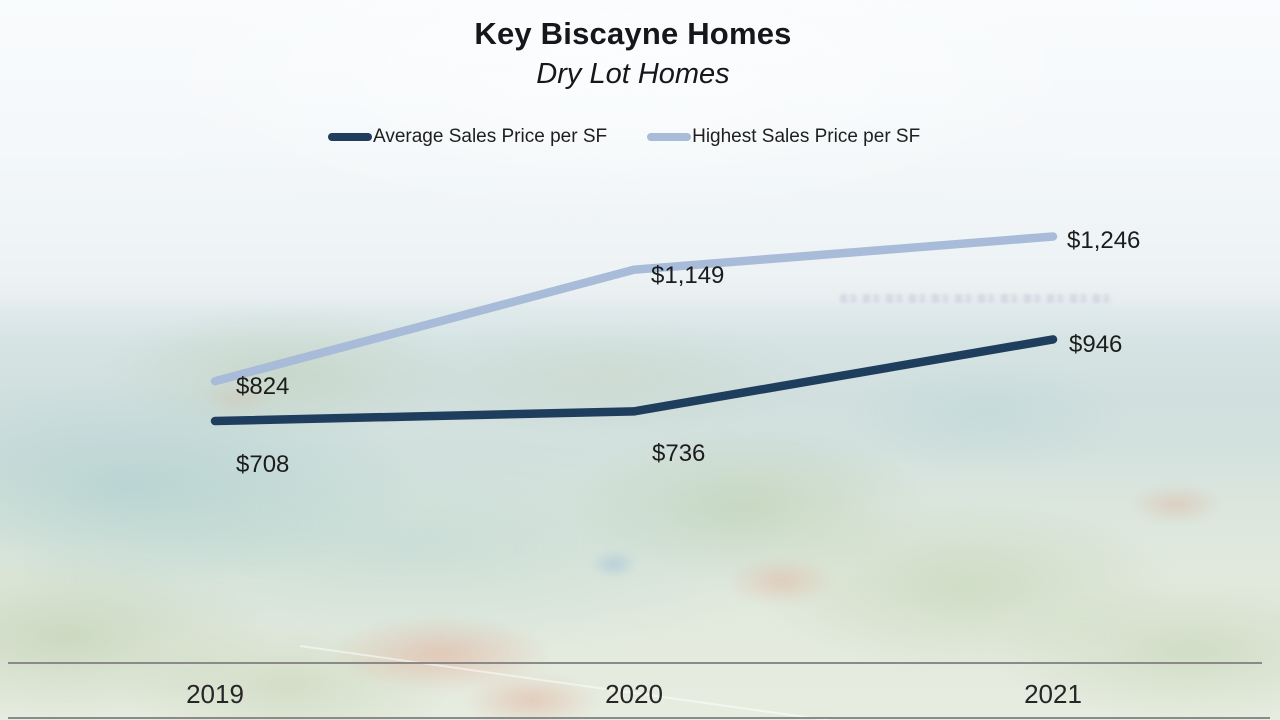  What do you see at coordinates (679, 453) in the screenshot?
I see `data-label-average: $736` at bounding box center [679, 453].